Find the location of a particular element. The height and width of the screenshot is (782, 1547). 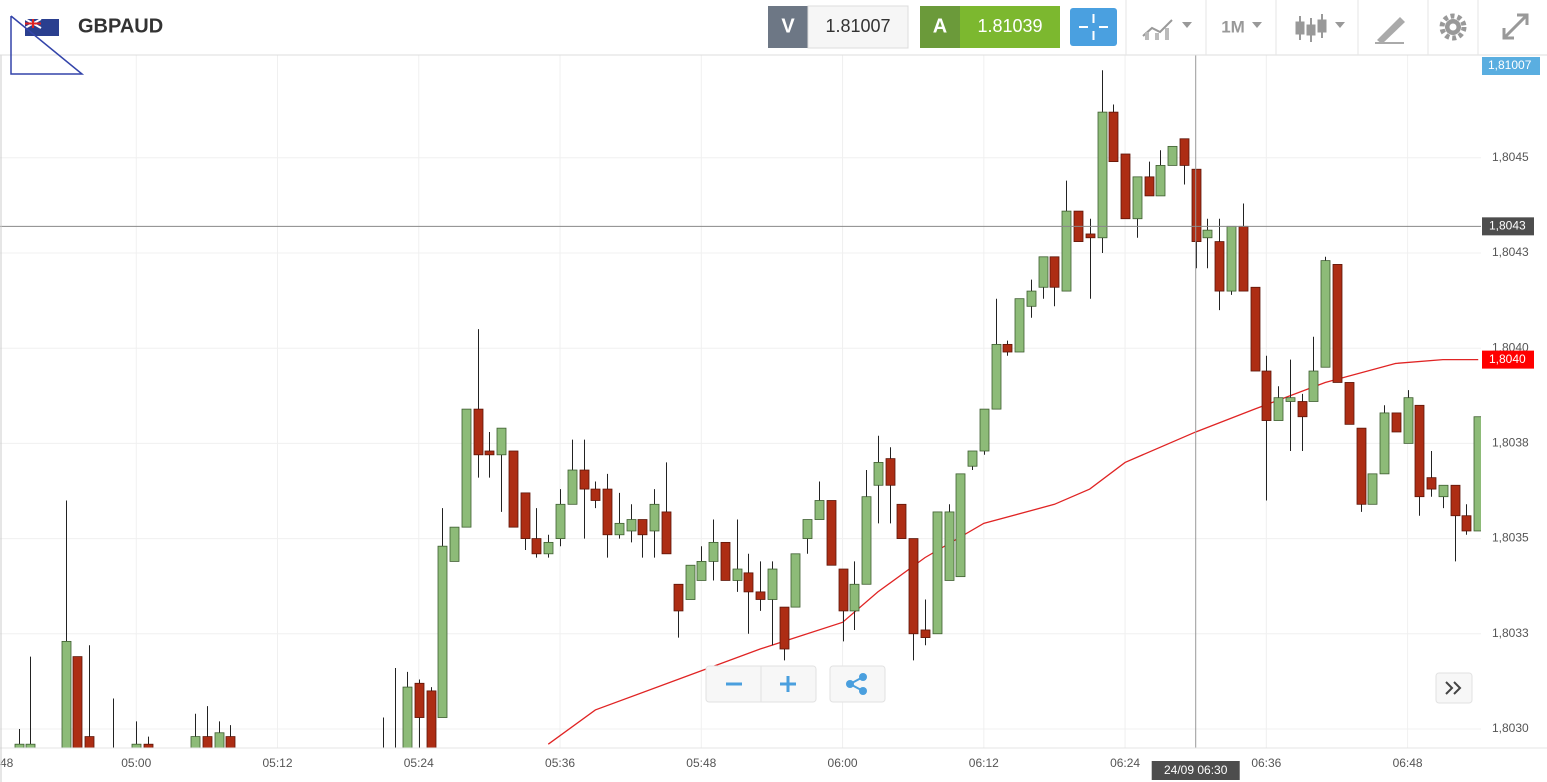

buy-price: 1.81039 is located at coordinates (1009, 26).